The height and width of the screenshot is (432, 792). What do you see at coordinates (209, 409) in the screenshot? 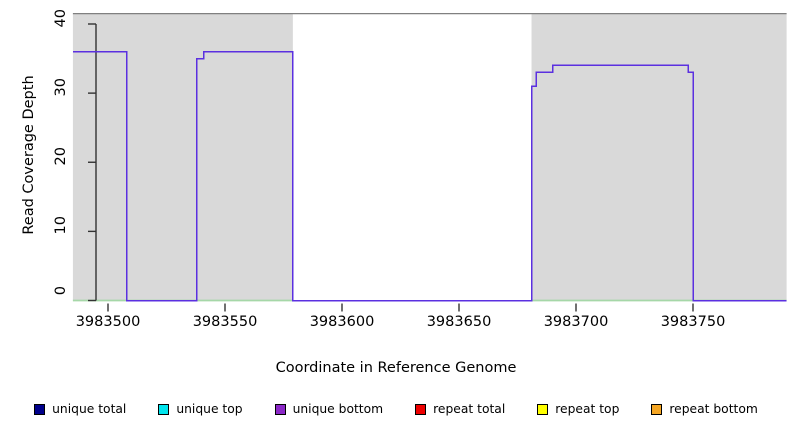
I see `legend-label: unique top` at bounding box center [209, 409].